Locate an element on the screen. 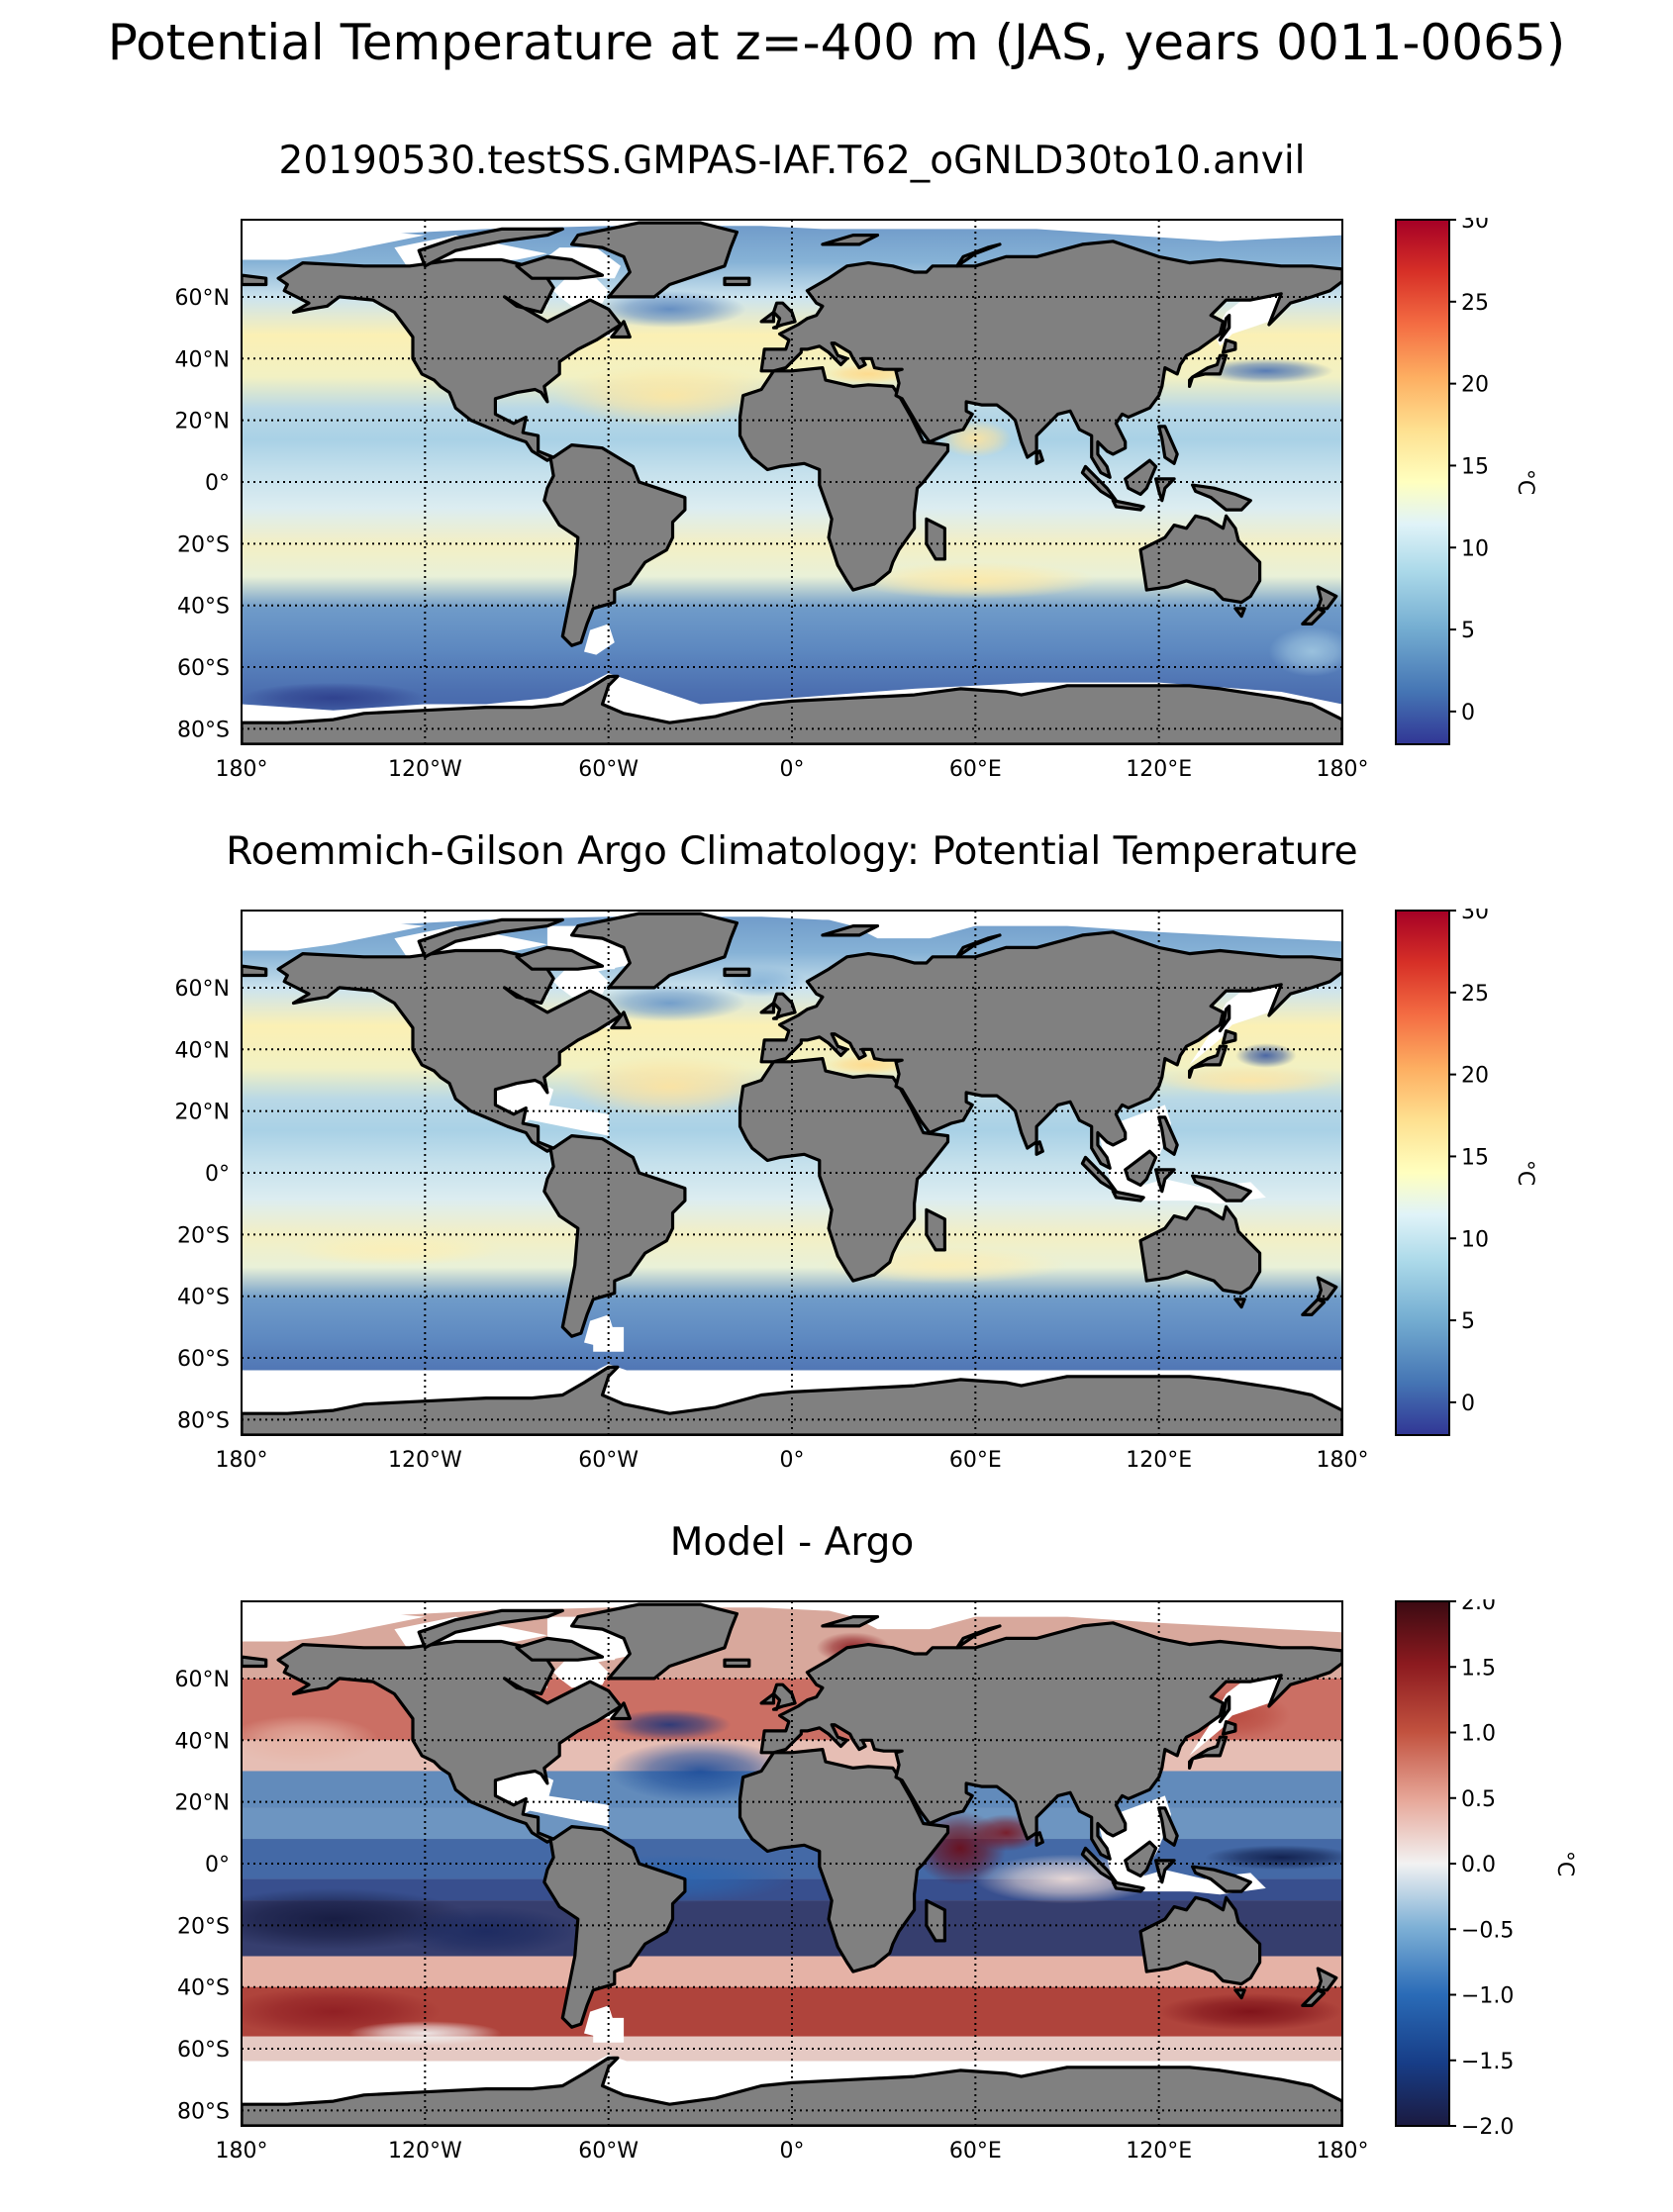  colorbar-tick-label: 0.0 is located at coordinates (1479, 1865).